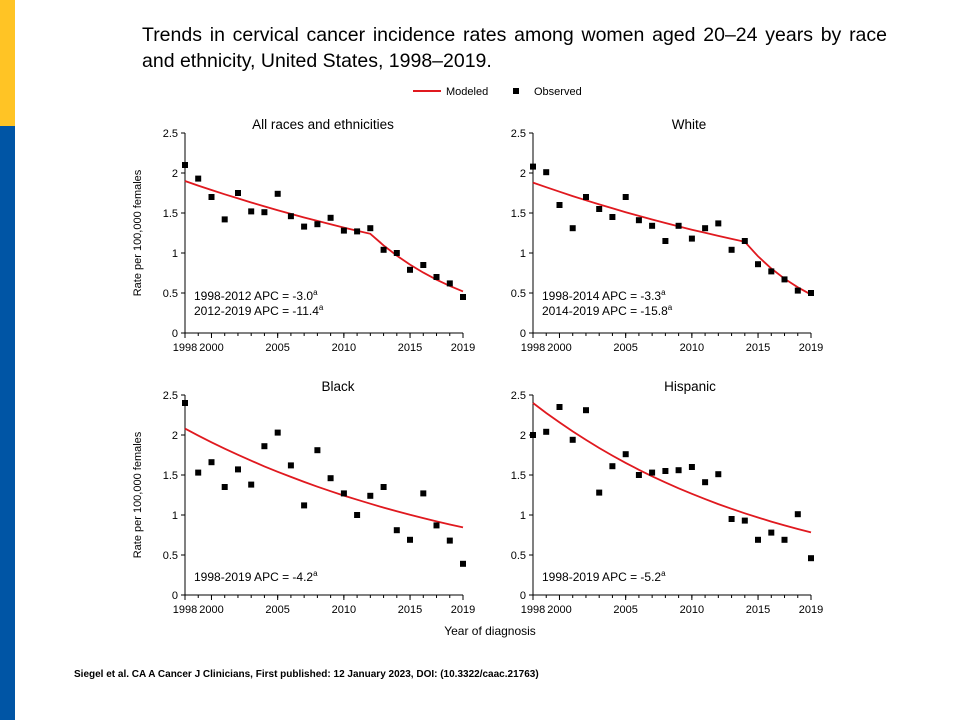 Image resolution: width=960 pixels, height=720 pixels. Describe the element at coordinates (323, 124) in the screenshot. I see `chart-title: All races and ethnicities` at that location.